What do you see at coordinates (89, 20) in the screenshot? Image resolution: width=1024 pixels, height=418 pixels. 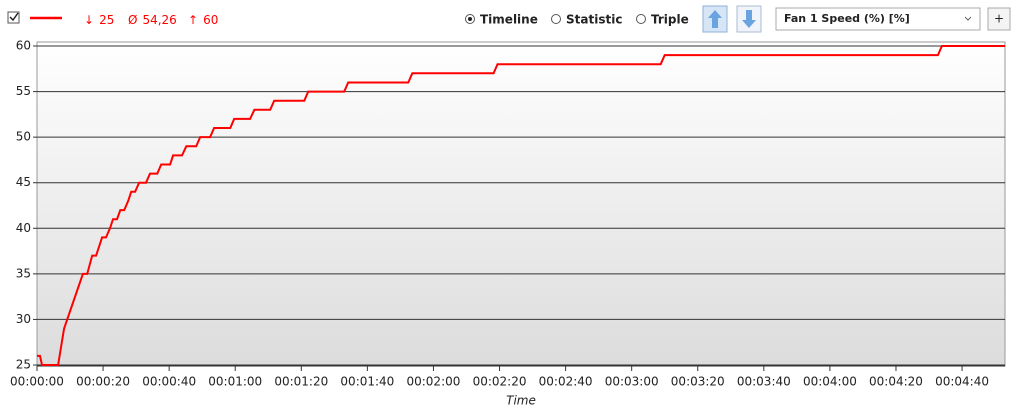 I see `stat-symbol: ↓` at bounding box center [89, 20].